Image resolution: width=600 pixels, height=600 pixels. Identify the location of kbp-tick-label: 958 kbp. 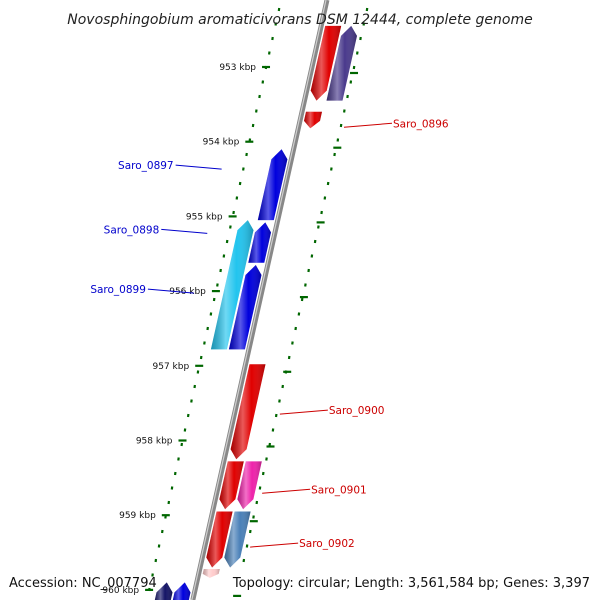
(154, 442).